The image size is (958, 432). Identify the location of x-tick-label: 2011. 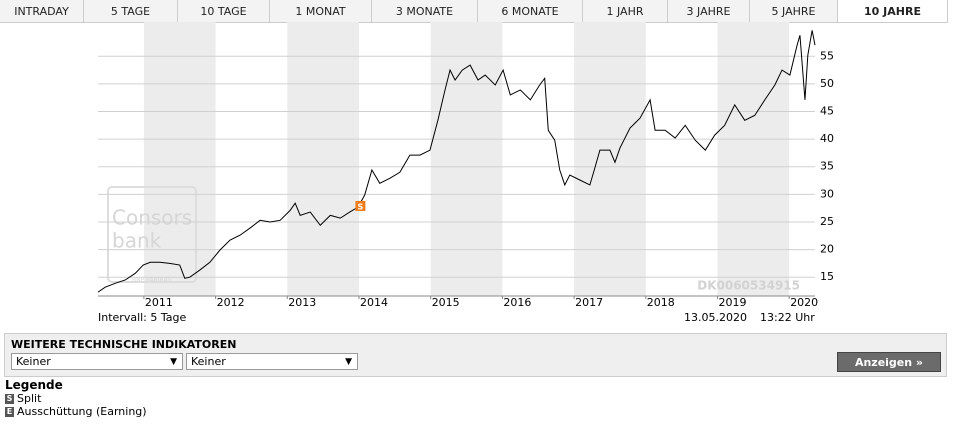
(159, 302).